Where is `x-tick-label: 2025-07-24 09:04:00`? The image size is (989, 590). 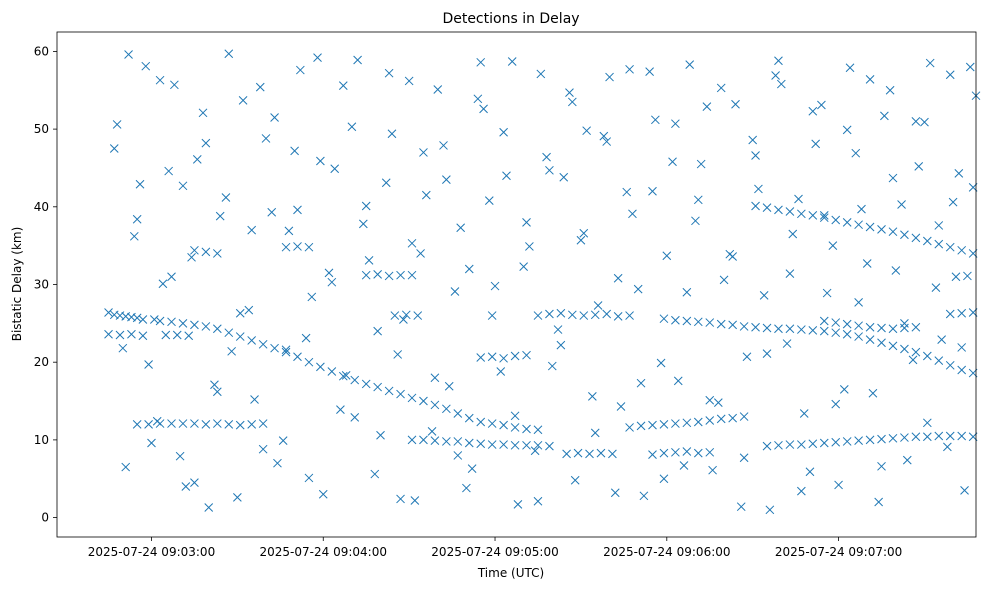 x-tick-label: 2025-07-24 09:04:00 is located at coordinates (323, 552).